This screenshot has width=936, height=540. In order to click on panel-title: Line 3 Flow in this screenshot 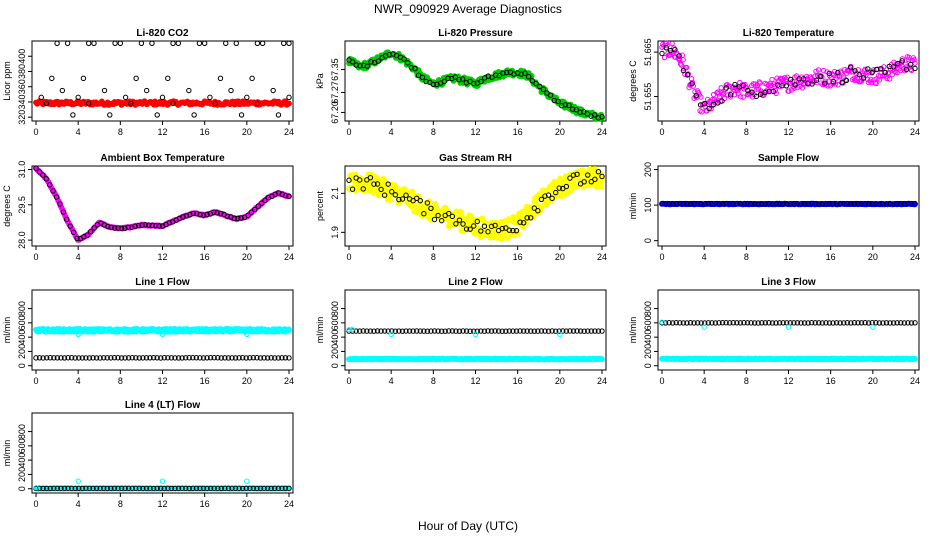, I will do `click(788, 282)`.